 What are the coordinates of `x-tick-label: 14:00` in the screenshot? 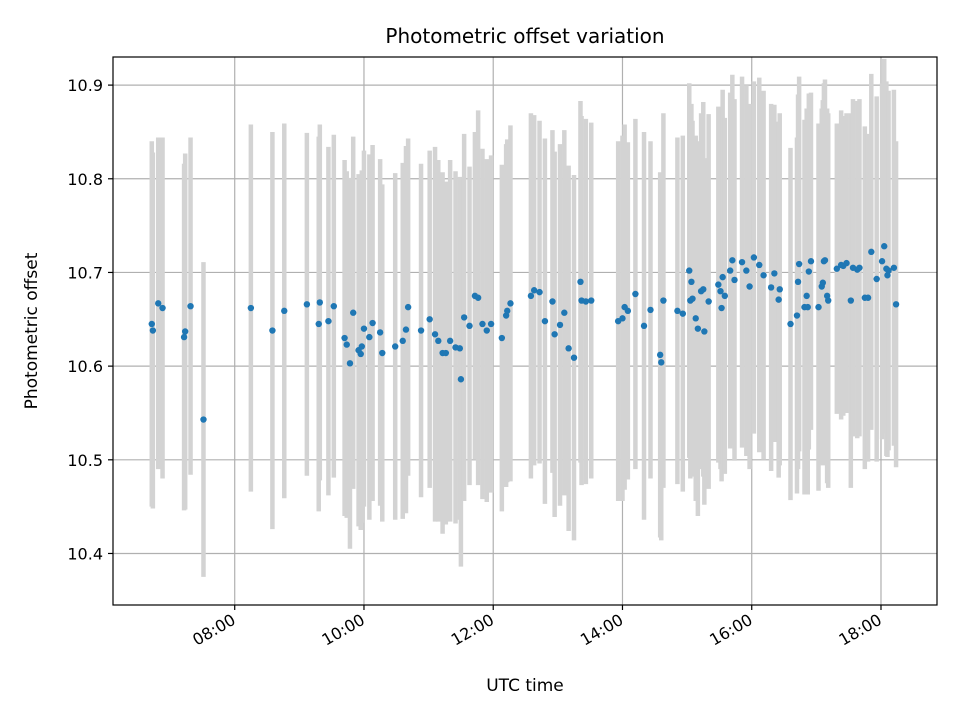 It's located at (601, 630).